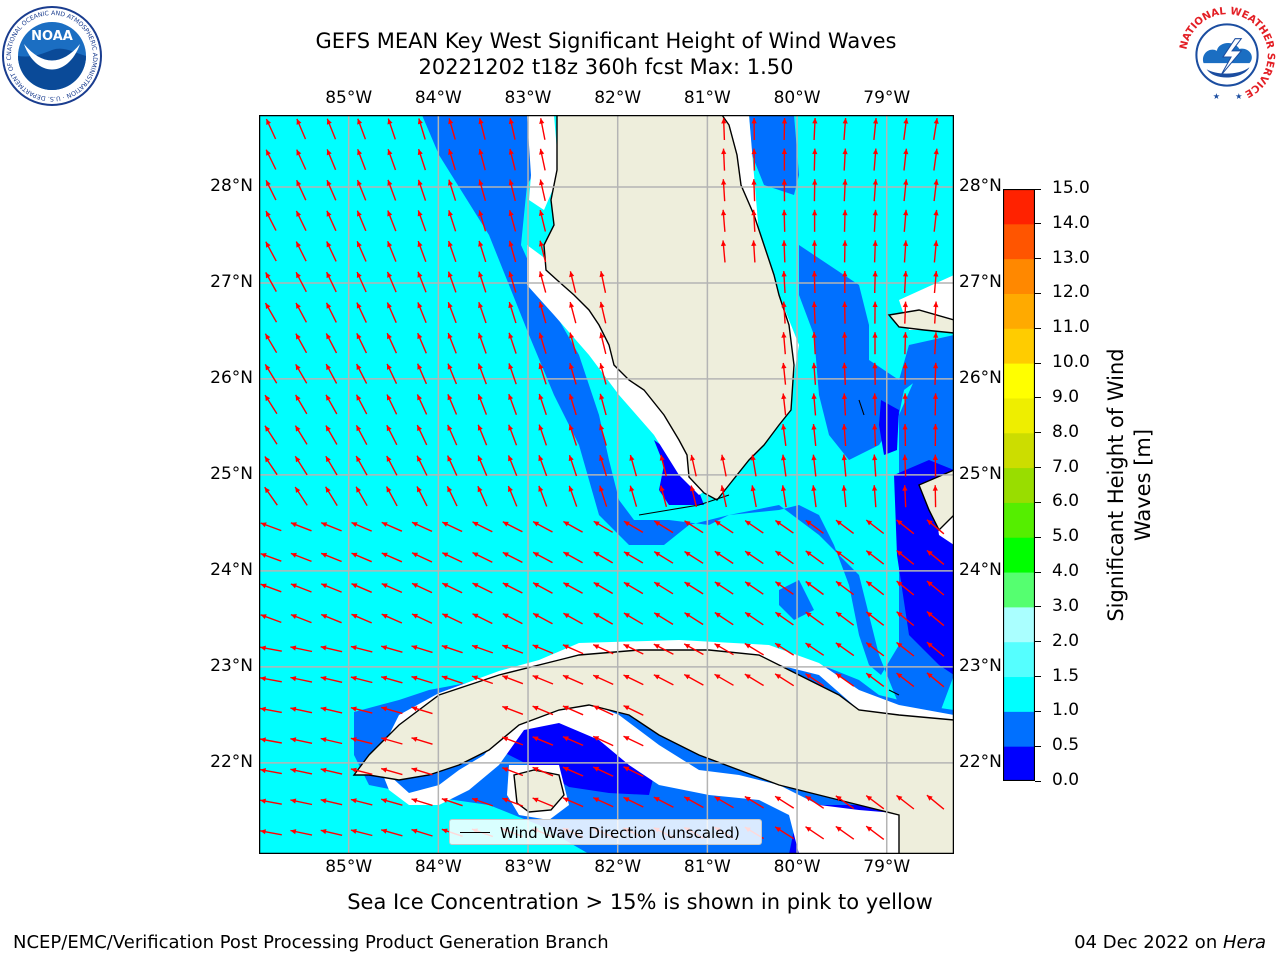 The image size is (1280, 960). What do you see at coordinates (528, 867) in the screenshot?
I see `lon-label-bottom: 83°W` at bounding box center [528, 867].